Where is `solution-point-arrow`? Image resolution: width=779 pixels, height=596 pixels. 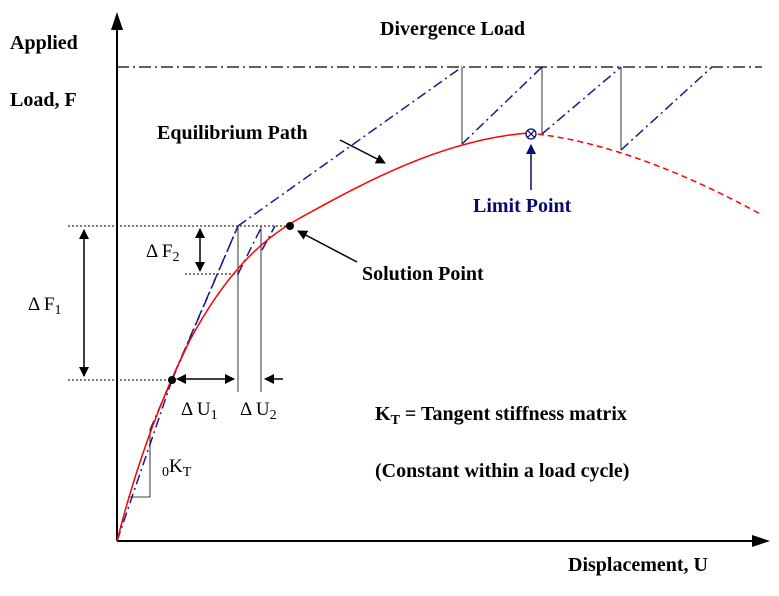 solution-point-arrow is located at coordinates (327, 246).